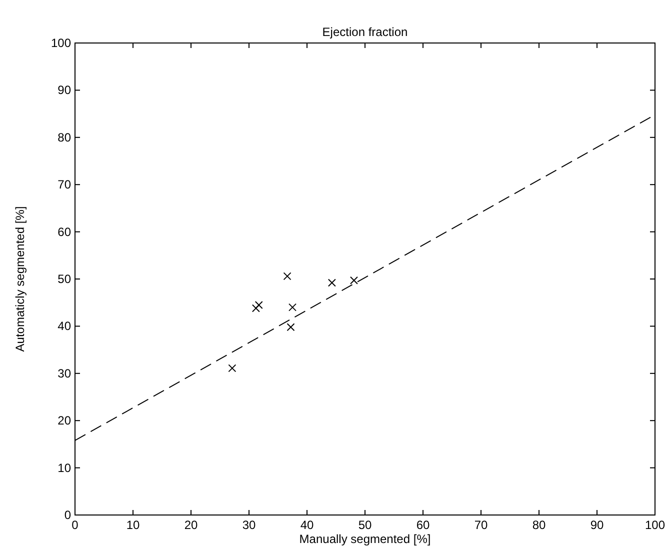  What do you see at coordinates (539, 525) in the screenshot?
I see `x-tick-label: 80` at bounding box center [539, 525].